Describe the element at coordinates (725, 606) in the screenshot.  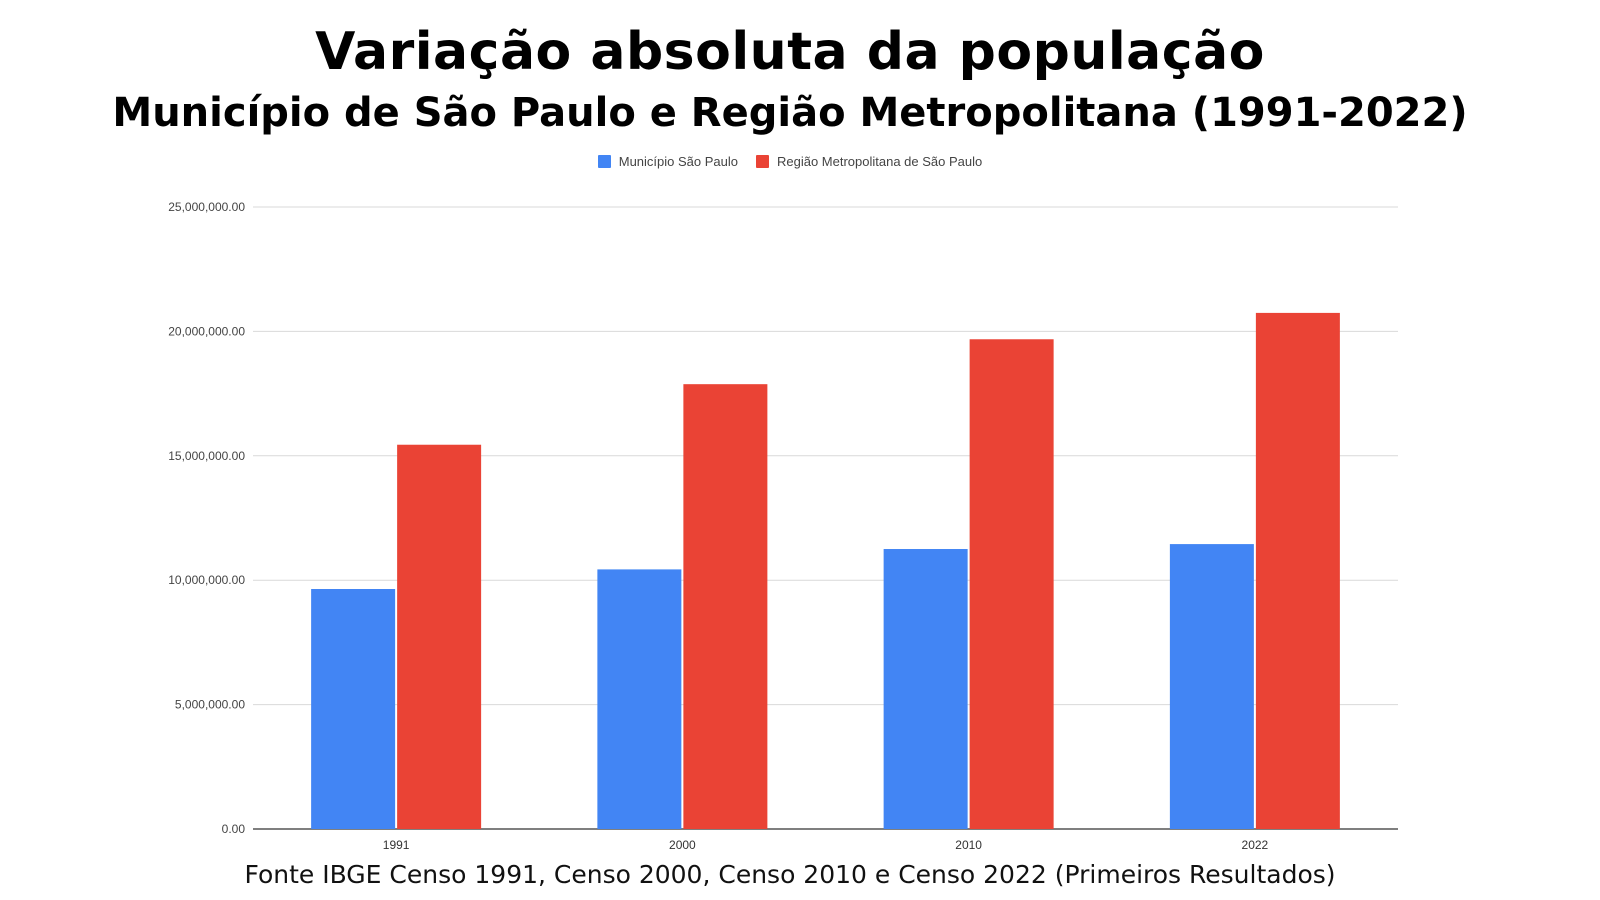
I see `bar-regiao-2000` at that location.